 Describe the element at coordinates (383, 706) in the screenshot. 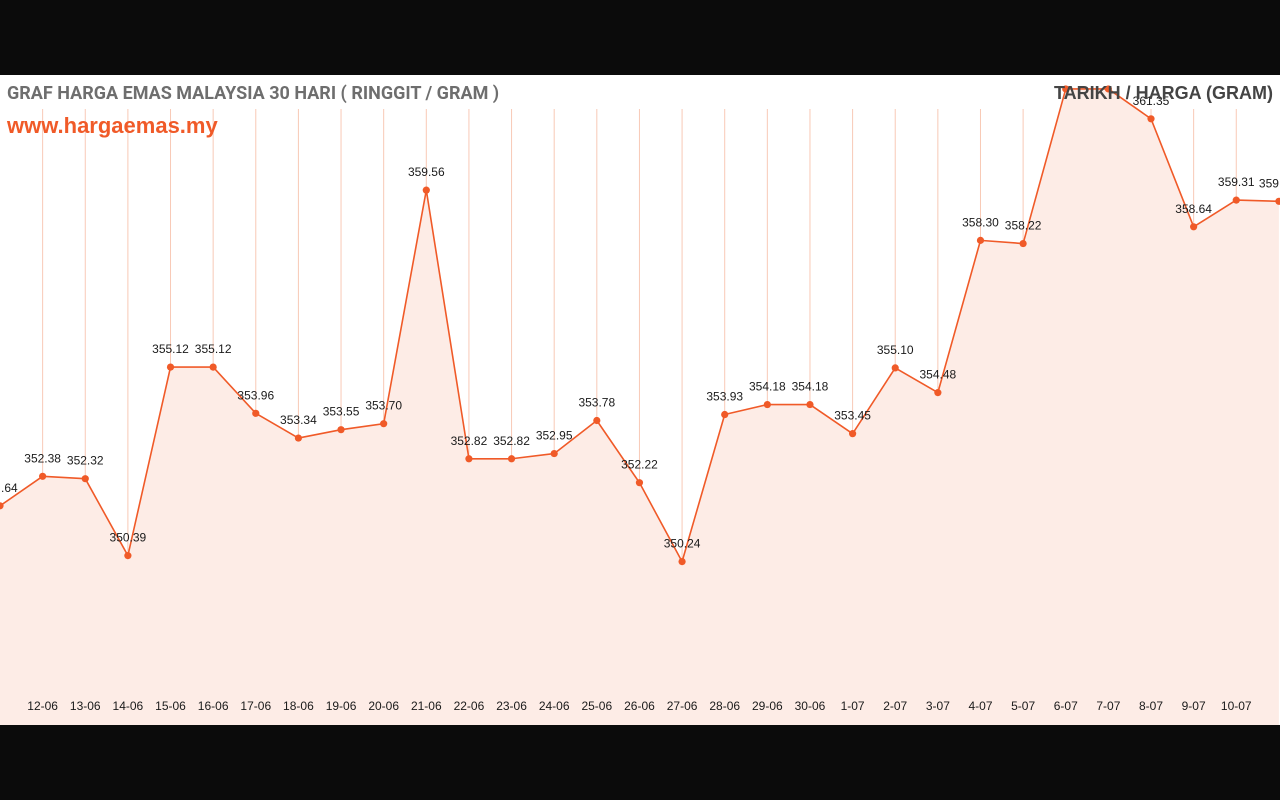

I see `tick-label-20-06: 20-06` at that location.